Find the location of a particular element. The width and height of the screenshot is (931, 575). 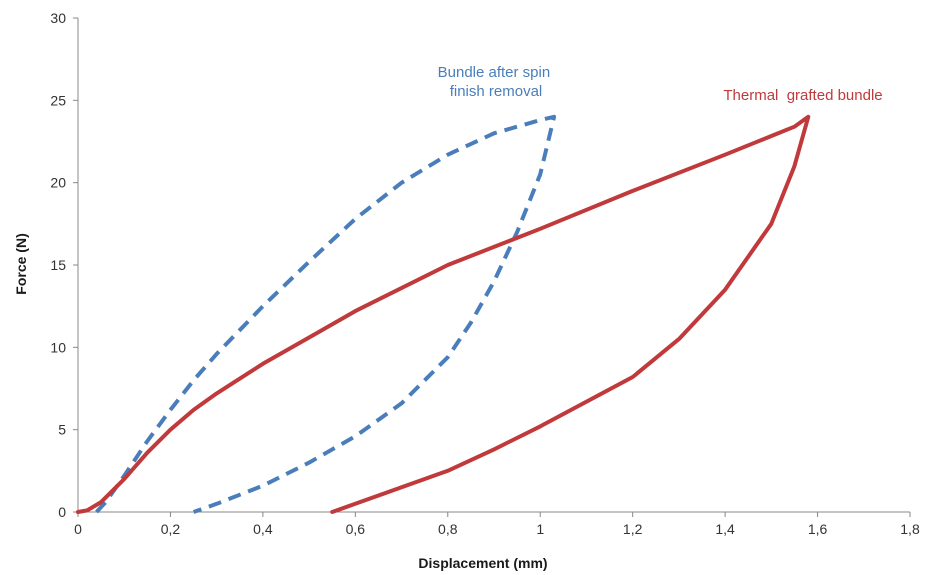

y-tick-label: 0 is located at coordinates (62, 512).